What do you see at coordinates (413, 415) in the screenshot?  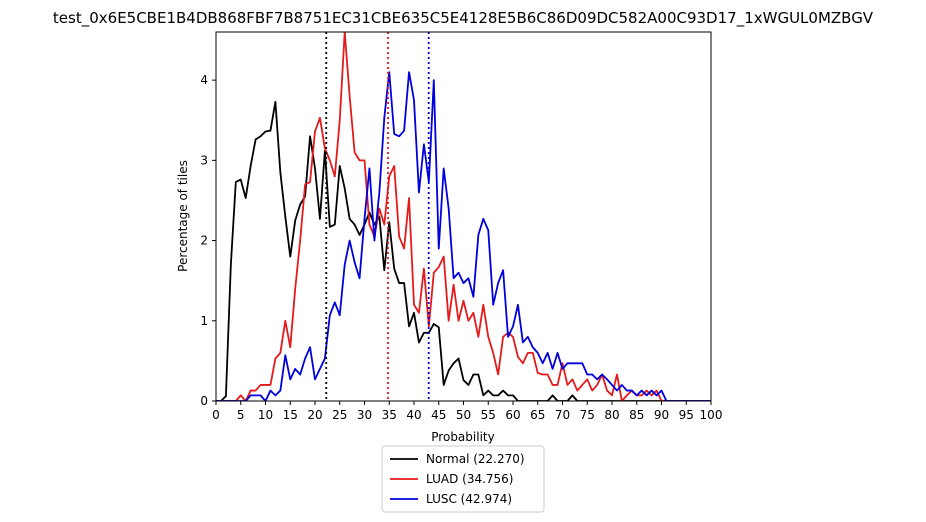 I see `x-tick-label: 40` at bounding box center [413, 415].